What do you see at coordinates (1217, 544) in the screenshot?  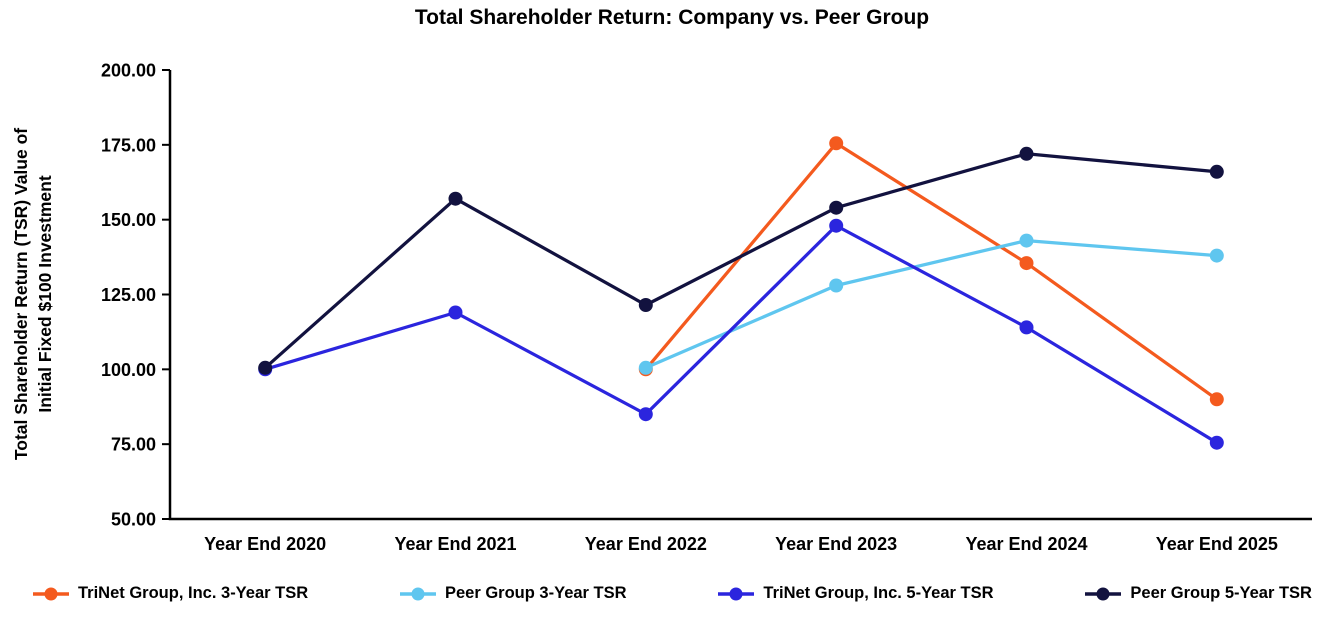 I see `x-tick-label: Year End 2025` at bounding box center [1217, 544].